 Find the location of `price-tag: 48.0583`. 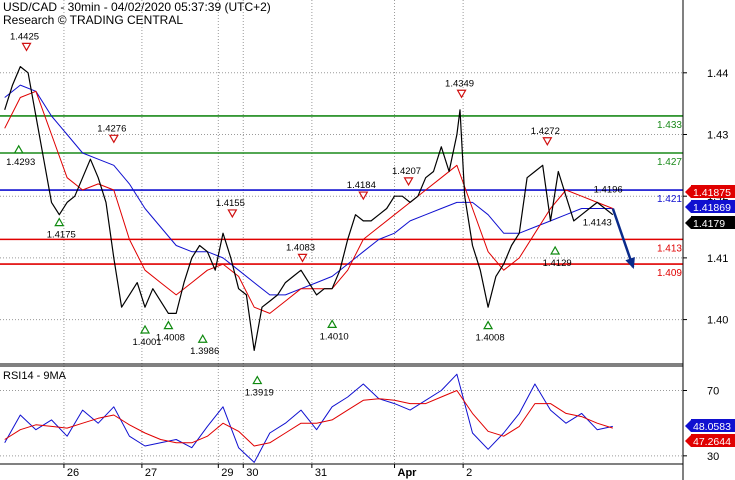

price-tag: 48.0583 is located at coordinates (710, 426).